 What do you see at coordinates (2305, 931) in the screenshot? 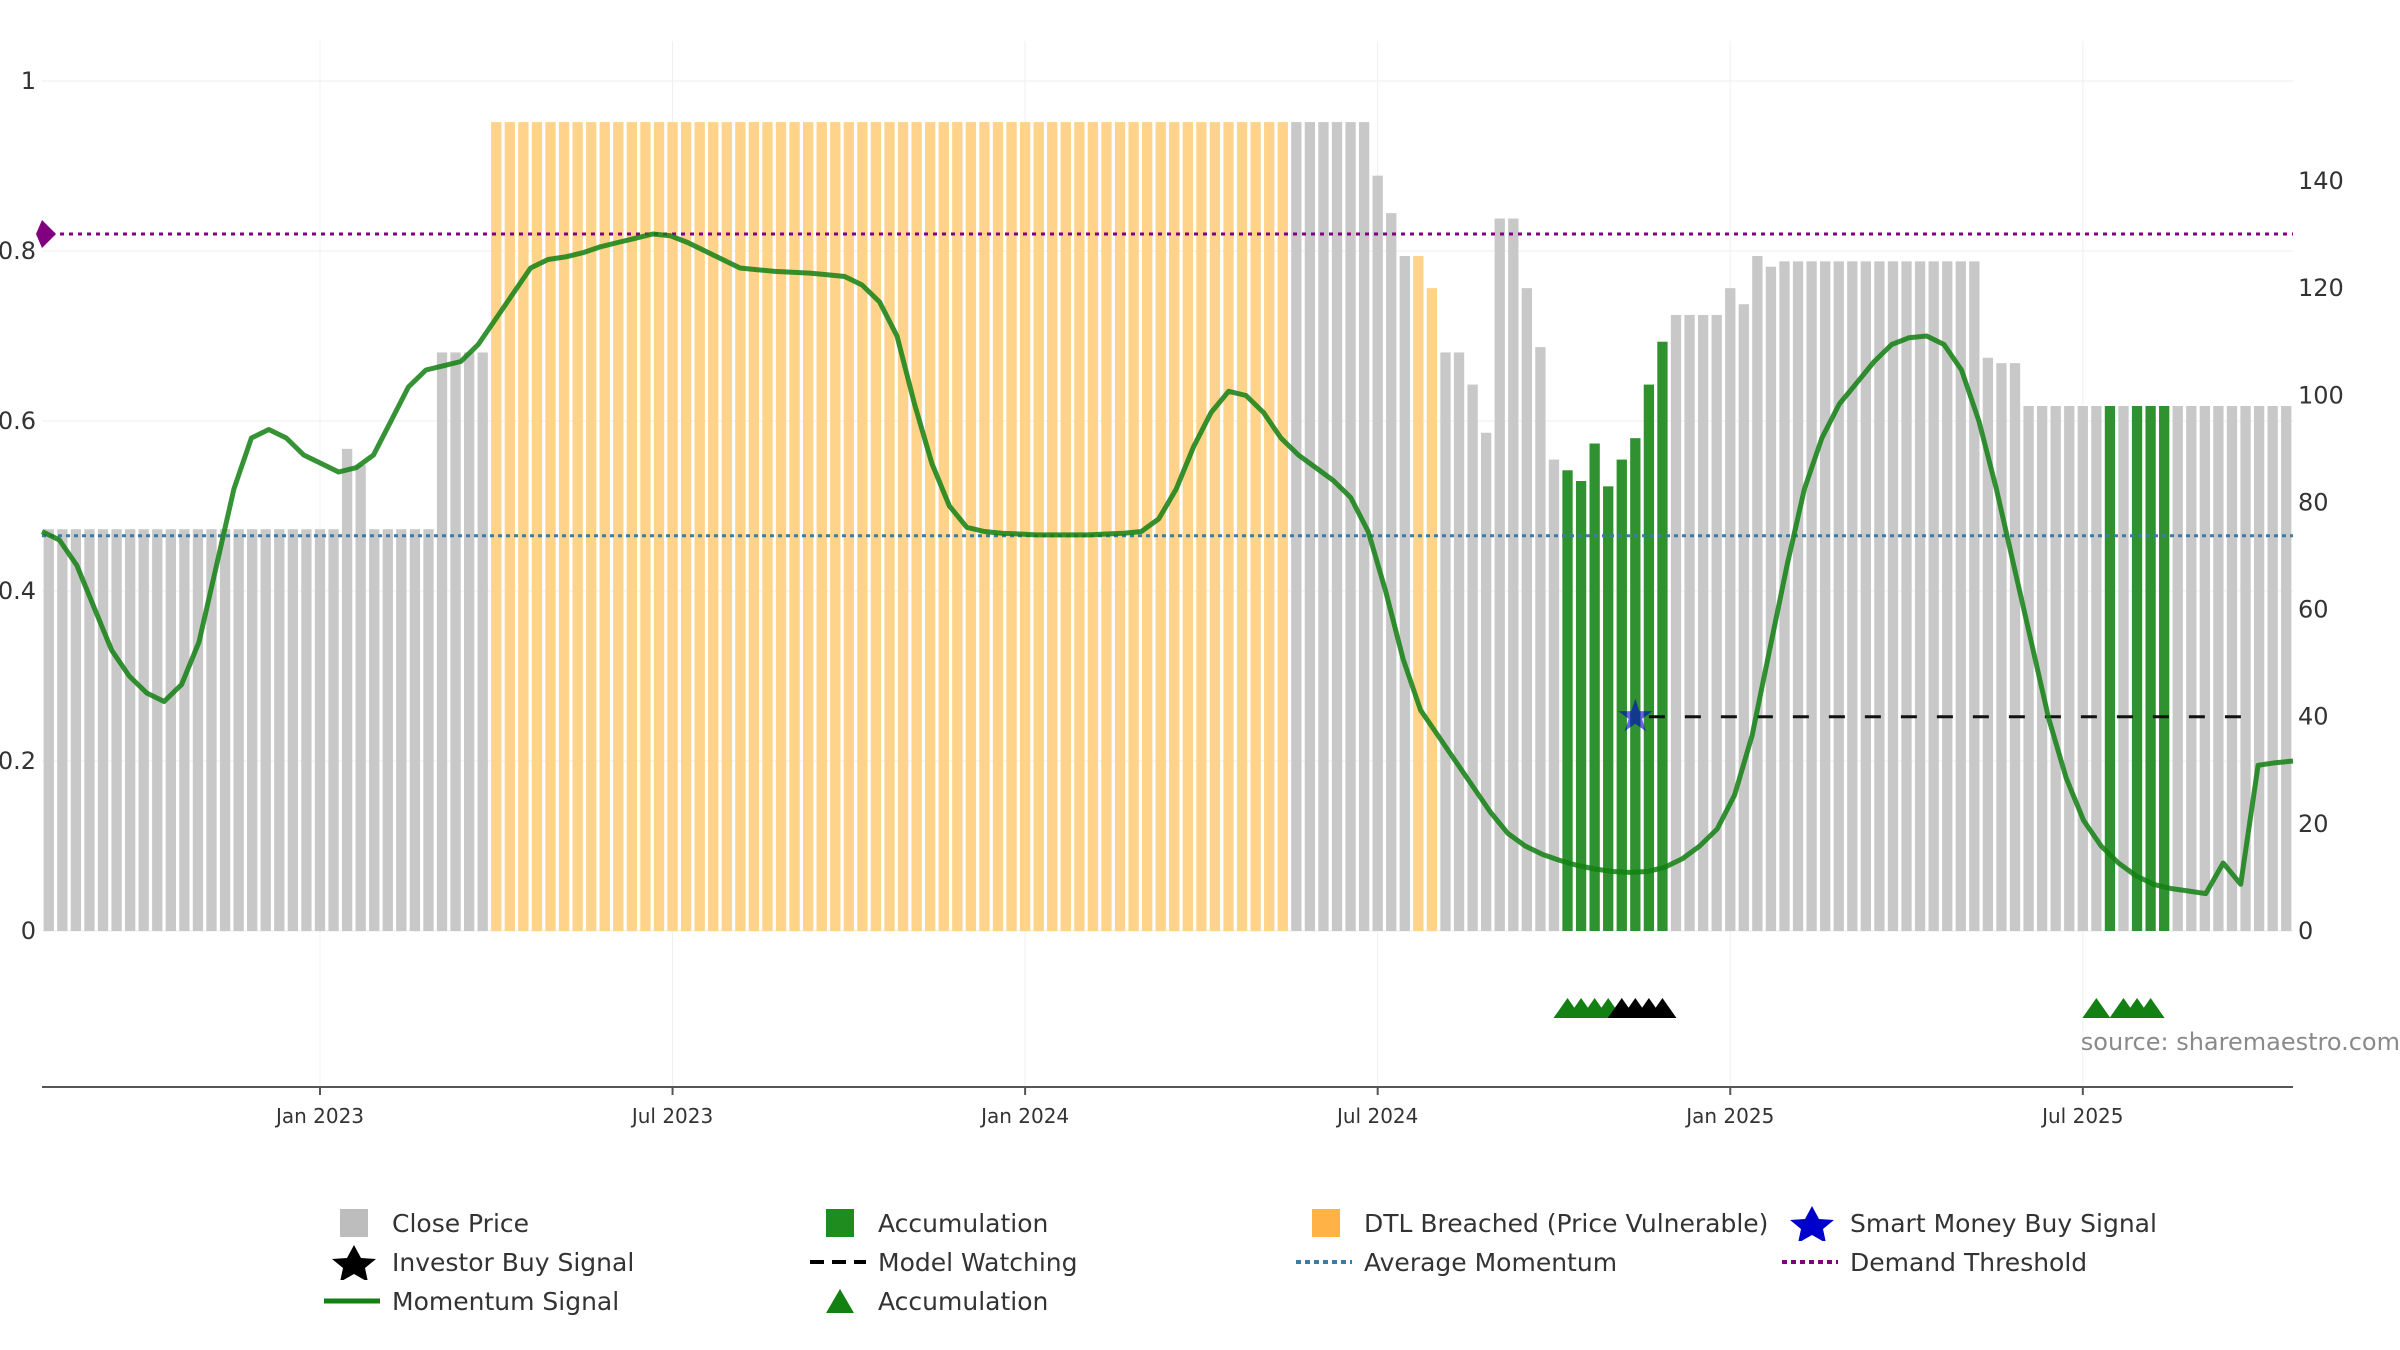
I see `right-axis-label: 0` at bounding box center [2305, 931].